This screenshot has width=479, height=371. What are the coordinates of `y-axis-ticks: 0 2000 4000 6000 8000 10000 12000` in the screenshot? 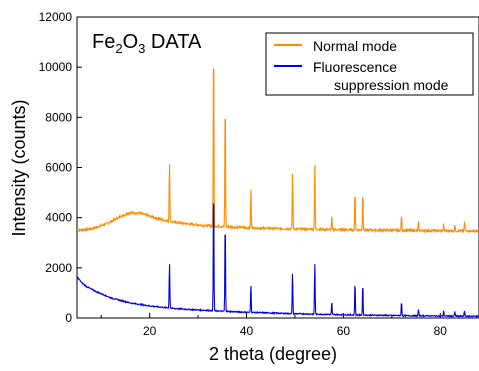 It's located at (60, 167).